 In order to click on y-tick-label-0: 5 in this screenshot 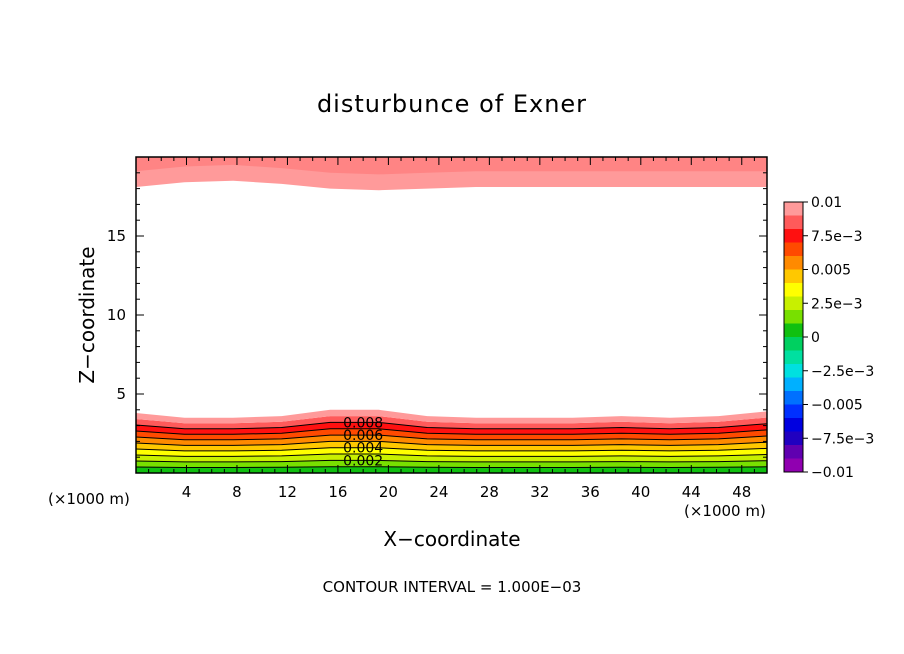, I will do `click(121, 394)`.